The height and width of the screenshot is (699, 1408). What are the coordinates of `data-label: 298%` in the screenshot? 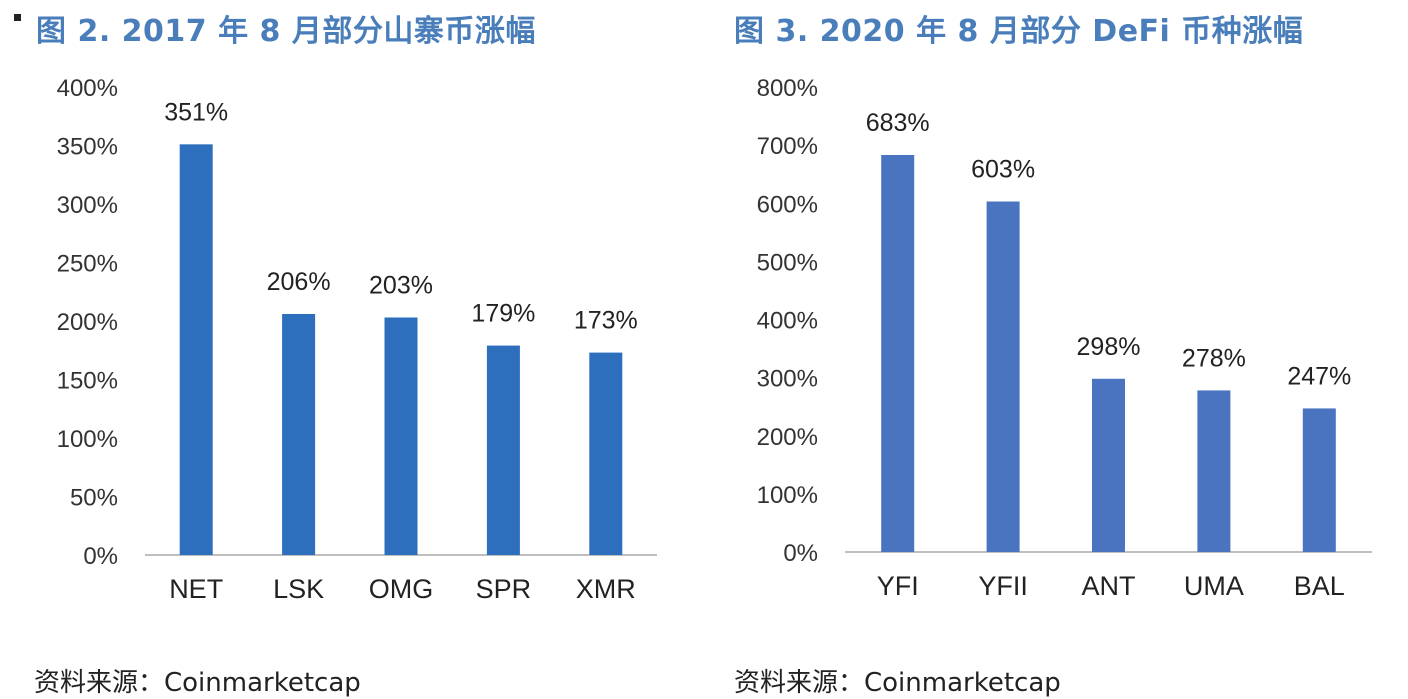 It's located at (1109, 347).